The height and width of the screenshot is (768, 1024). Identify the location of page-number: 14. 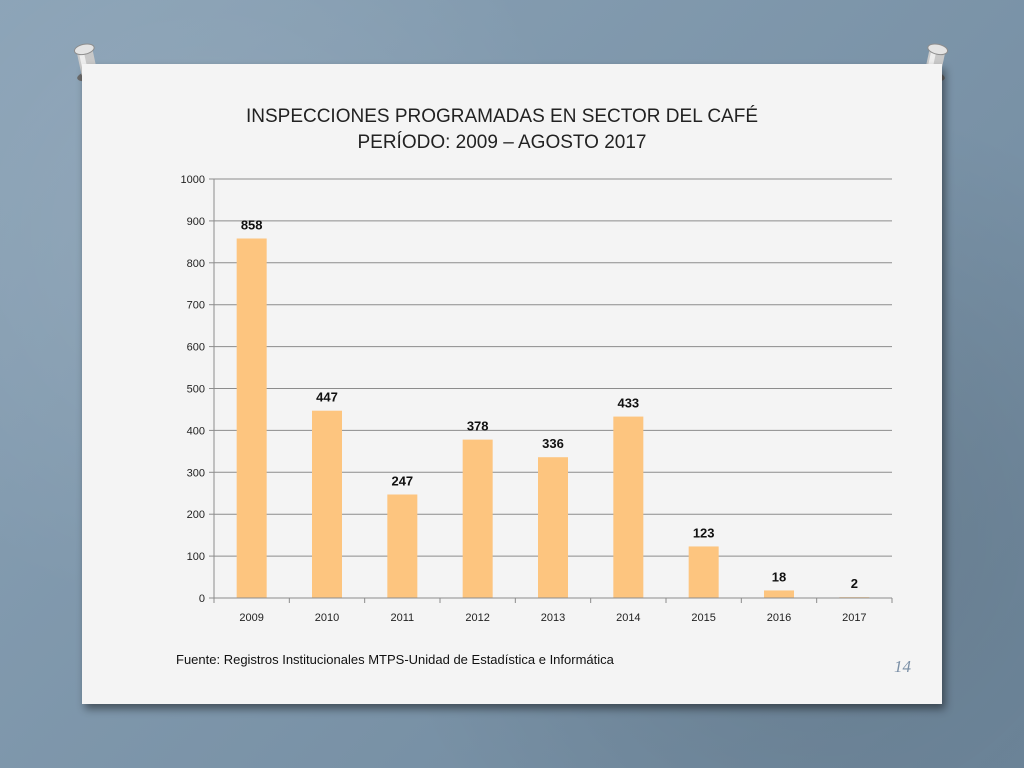
(902, 667).